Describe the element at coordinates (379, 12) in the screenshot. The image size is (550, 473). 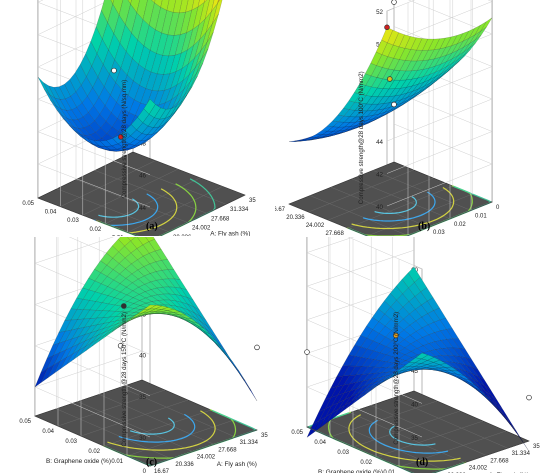
I see `z-tick-label: 52` at that location.